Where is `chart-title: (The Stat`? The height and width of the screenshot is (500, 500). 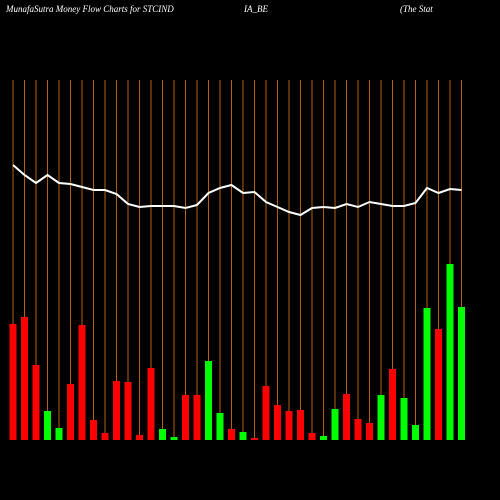
chart-title: (The Stat is located at coordinates (416, 9).